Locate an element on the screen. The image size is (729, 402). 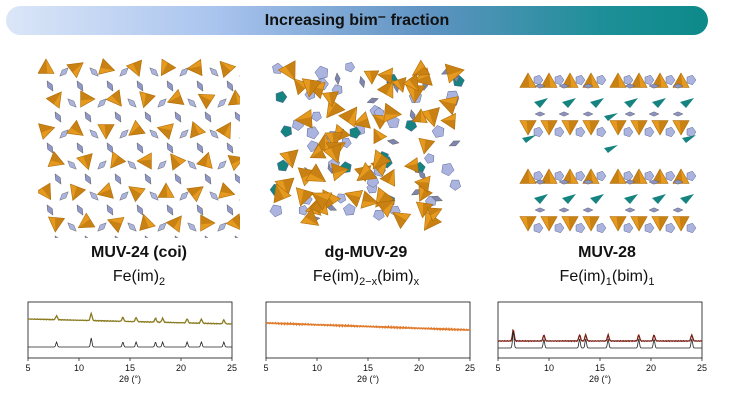
formula-3-base: Fe(im) is located at coordinates (582, 276).